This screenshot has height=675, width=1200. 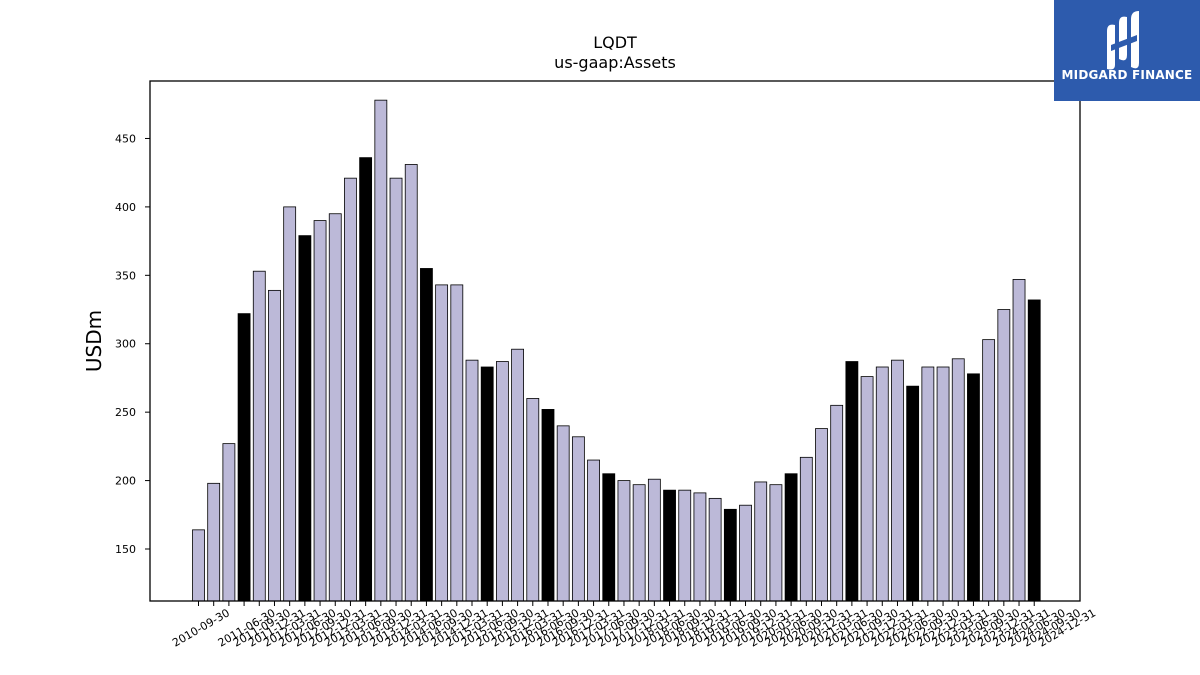 I want to click on y-axis-label: USDm, so click(x=94, y=341).